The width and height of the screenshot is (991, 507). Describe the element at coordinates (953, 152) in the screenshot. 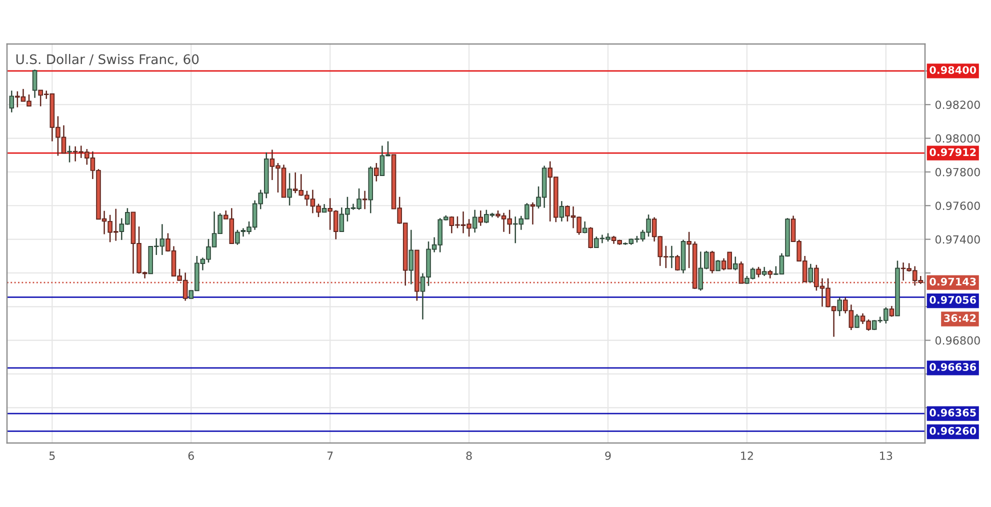

I see `ref-line-label: 0.97912` at that location.